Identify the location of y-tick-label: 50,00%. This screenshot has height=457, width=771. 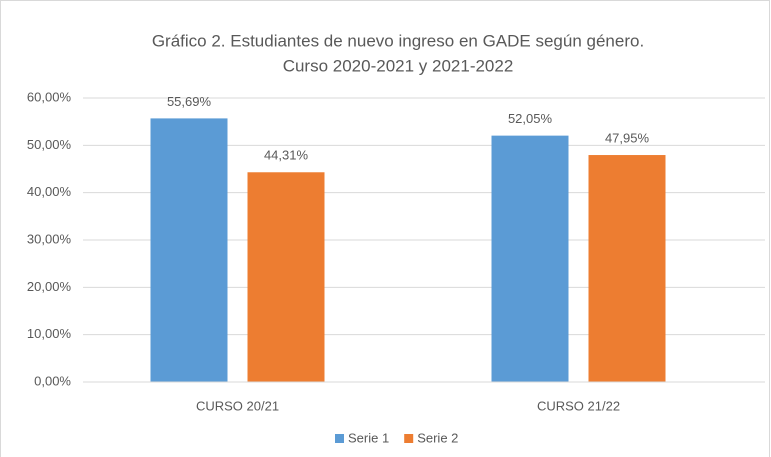
(49, 144).